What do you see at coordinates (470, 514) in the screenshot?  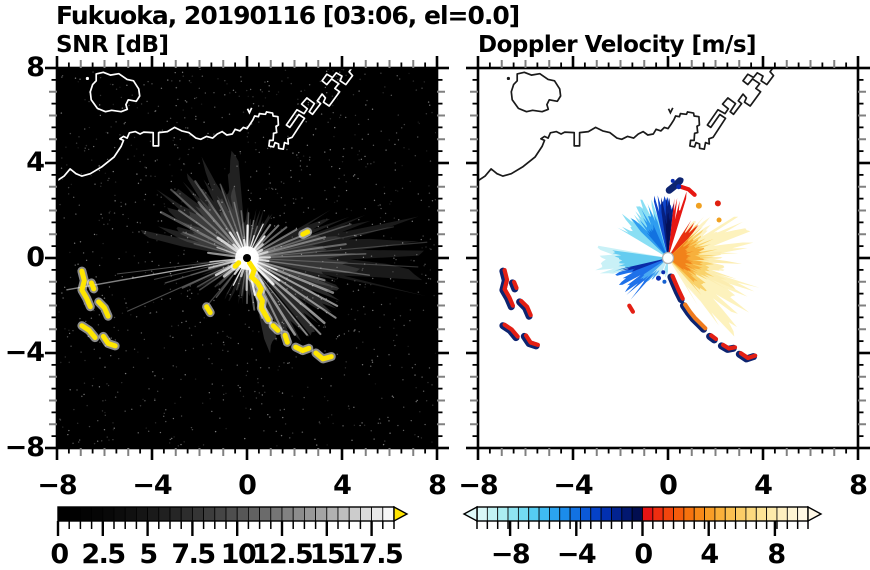 I see `colorbar-underflow-arrow` at bounding box center [470, 514].